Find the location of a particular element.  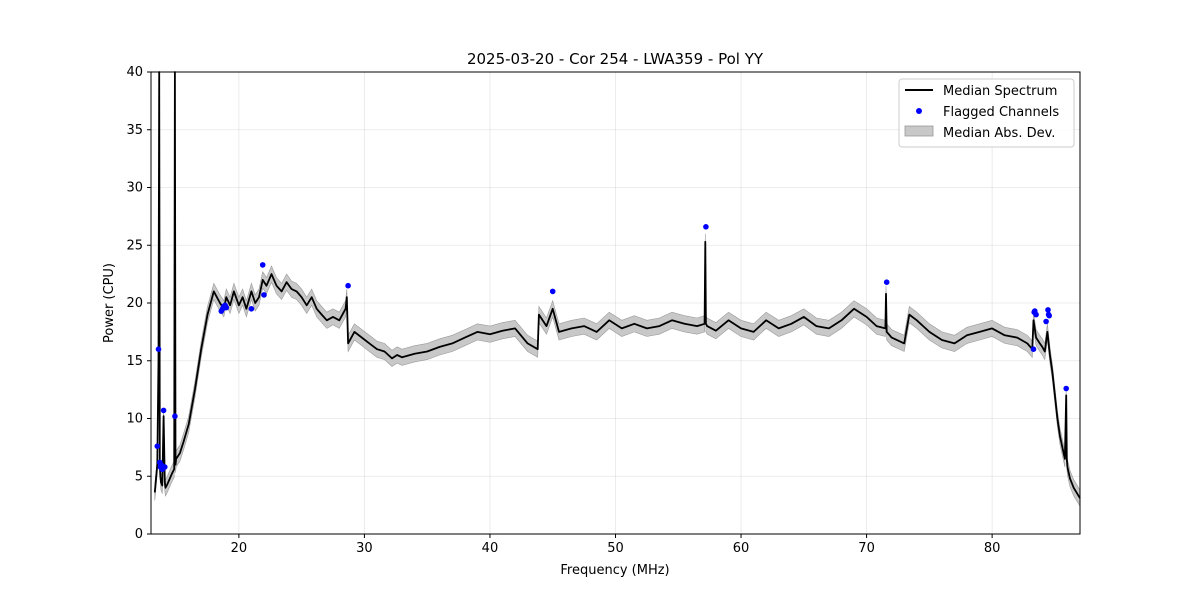

legend-label-mad: Median Abs. Dev. is located at coordinates (999, 133).